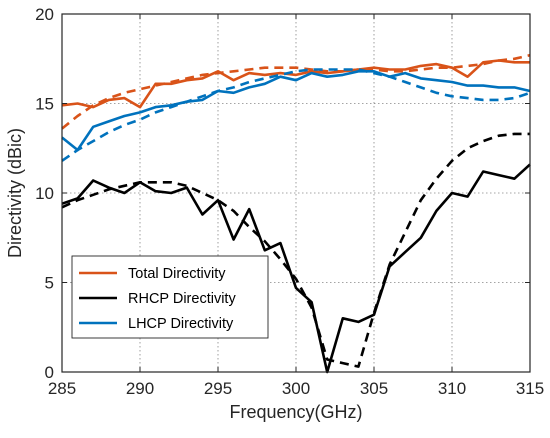 This screenshot has width=550, height=438. I want to click on x-tick-label: 290, so click(140, 388).